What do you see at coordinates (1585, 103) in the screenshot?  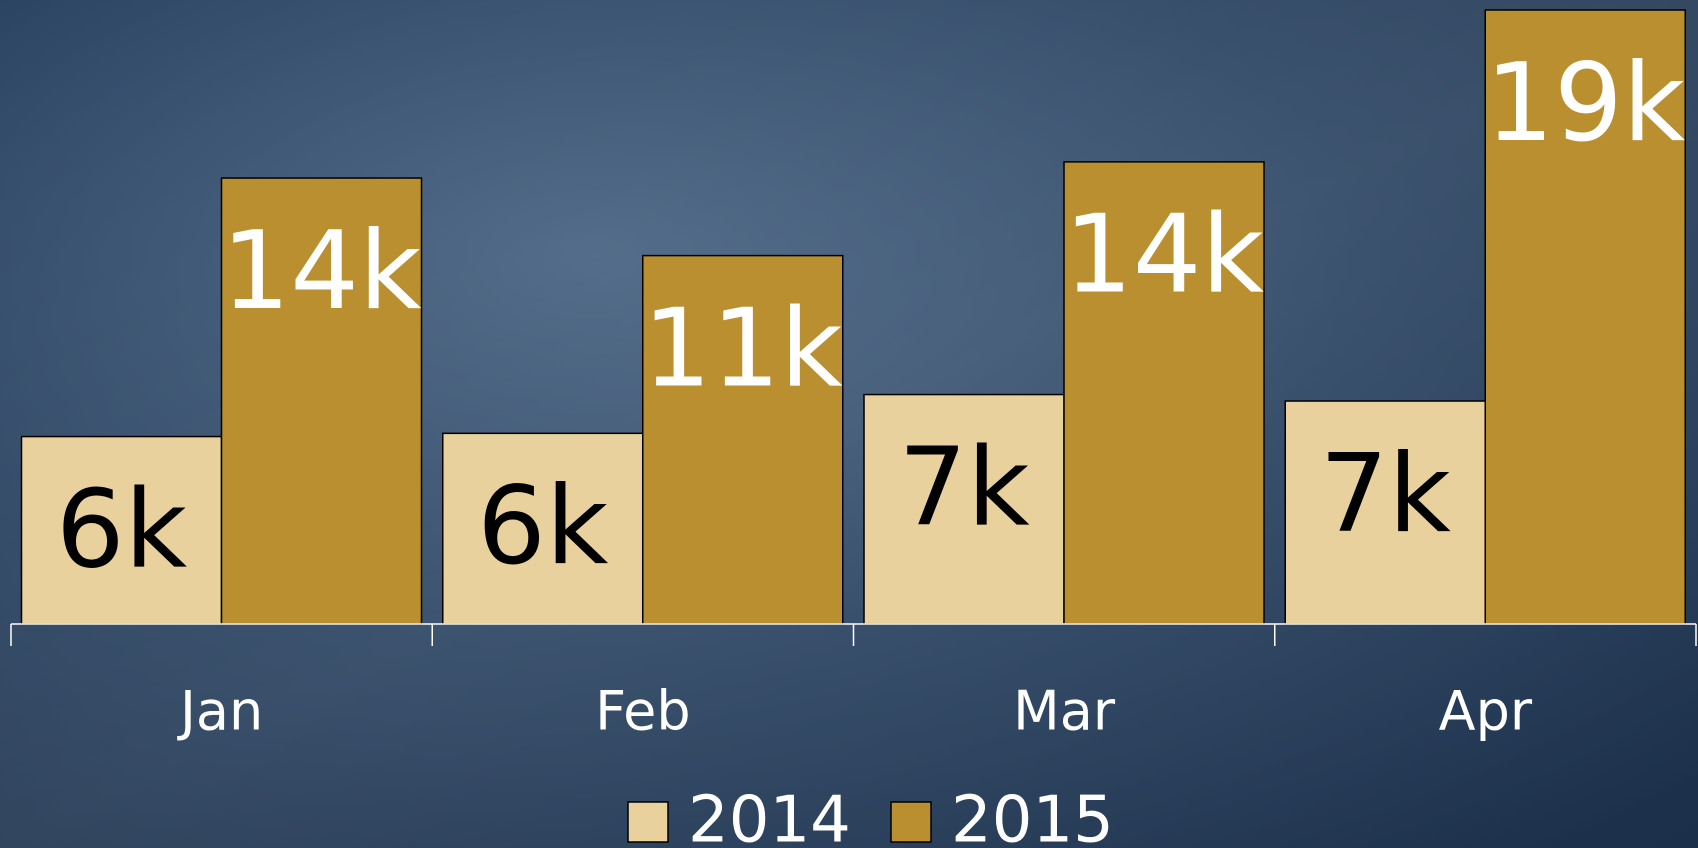 I see `value-label: 19k` at bounding box center [1585, 103].